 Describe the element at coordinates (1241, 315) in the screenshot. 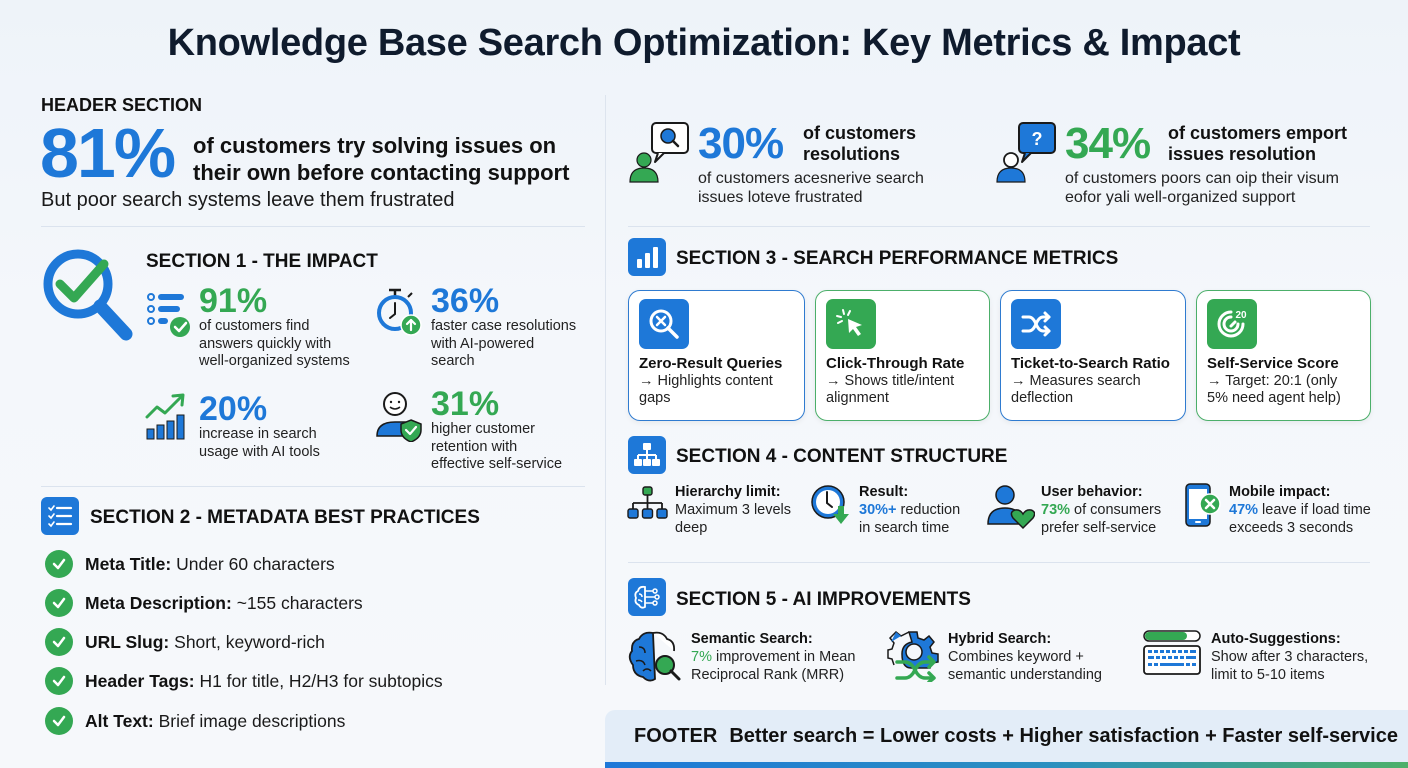

I see `svg-text: 20` at that location.